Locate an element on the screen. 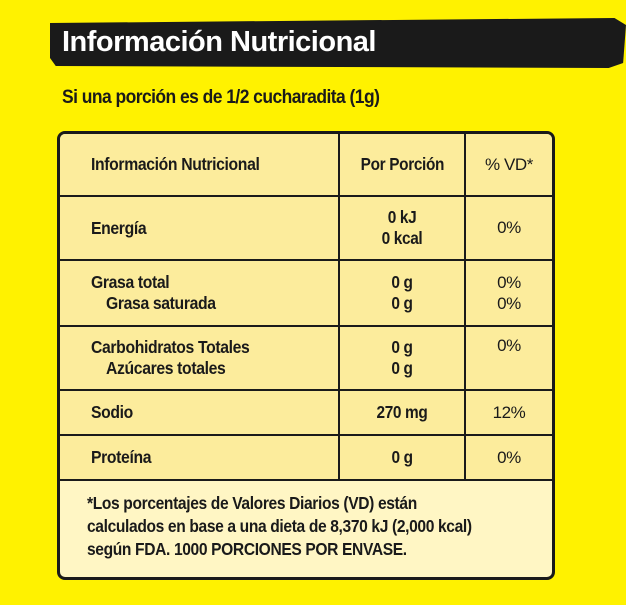 The width and height of the screenshot is (626, 605). dv-sodio: 12% is located at coordinates (508, 412).